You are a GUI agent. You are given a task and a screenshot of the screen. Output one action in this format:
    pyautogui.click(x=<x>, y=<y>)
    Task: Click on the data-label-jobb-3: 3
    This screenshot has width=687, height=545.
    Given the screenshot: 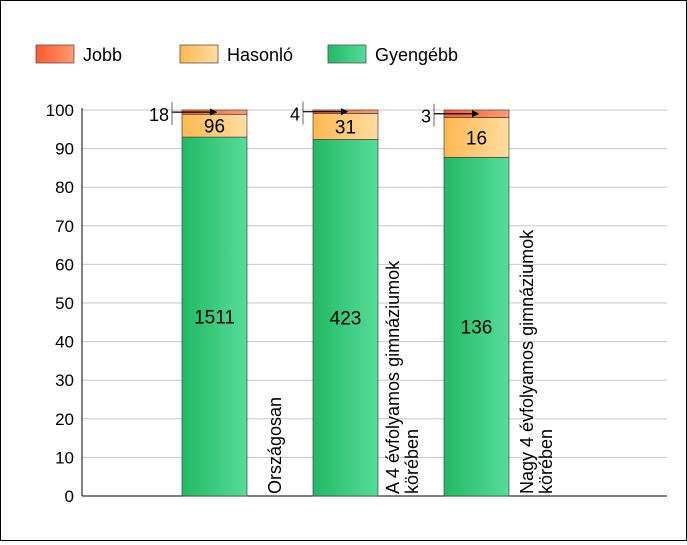 What is the action you would take?
    pyautogui.click(x=426, y=117)
    